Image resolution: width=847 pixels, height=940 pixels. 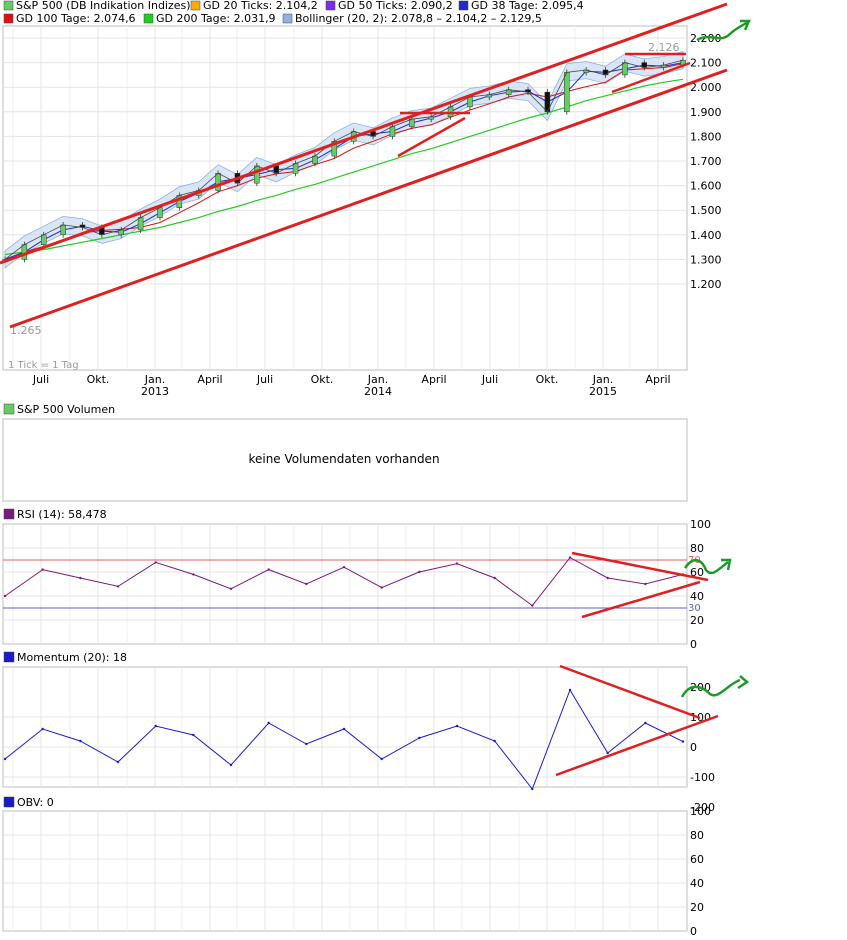 I want to click on volume-panel-frame, so click(x=345, y=460).